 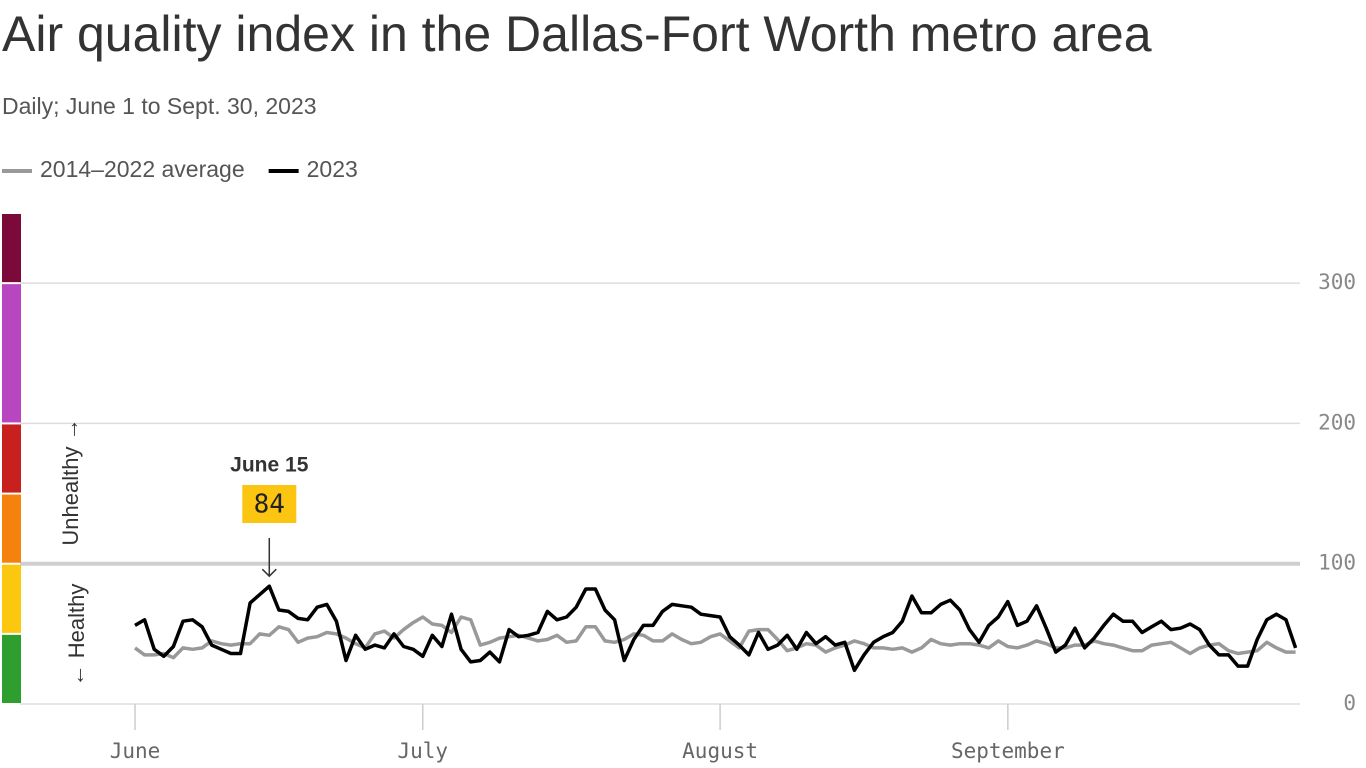 I want to click on x-tick-label: August, so click(x=720, y=751).